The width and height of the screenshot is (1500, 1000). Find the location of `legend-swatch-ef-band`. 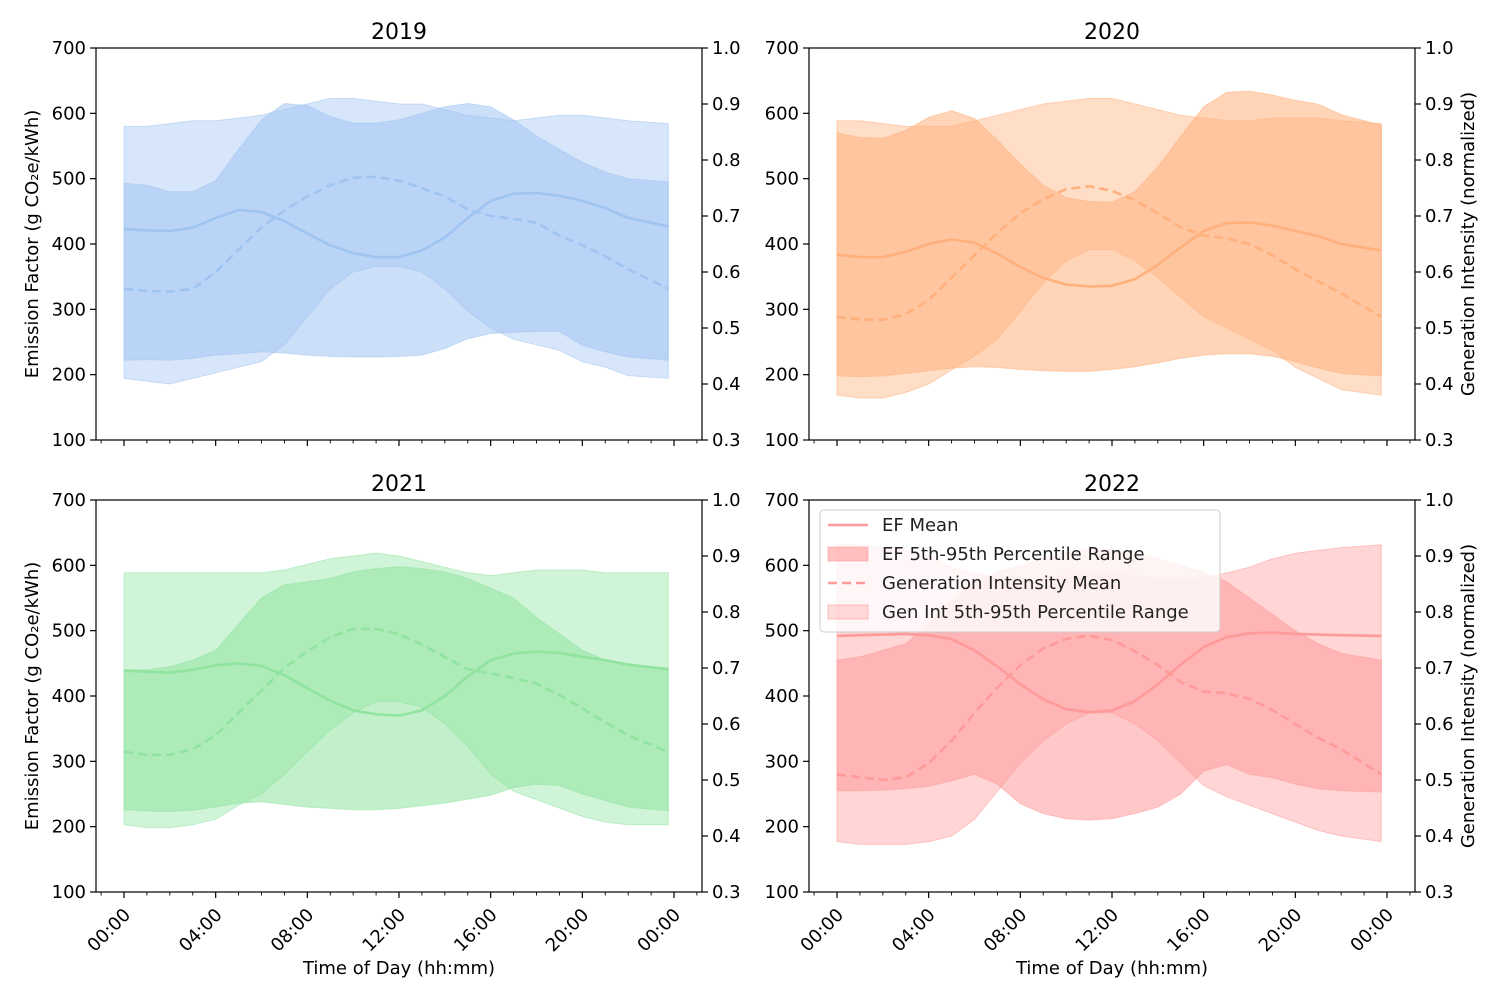

legend-swatch-ef-band is located at coordinates (848, 554).